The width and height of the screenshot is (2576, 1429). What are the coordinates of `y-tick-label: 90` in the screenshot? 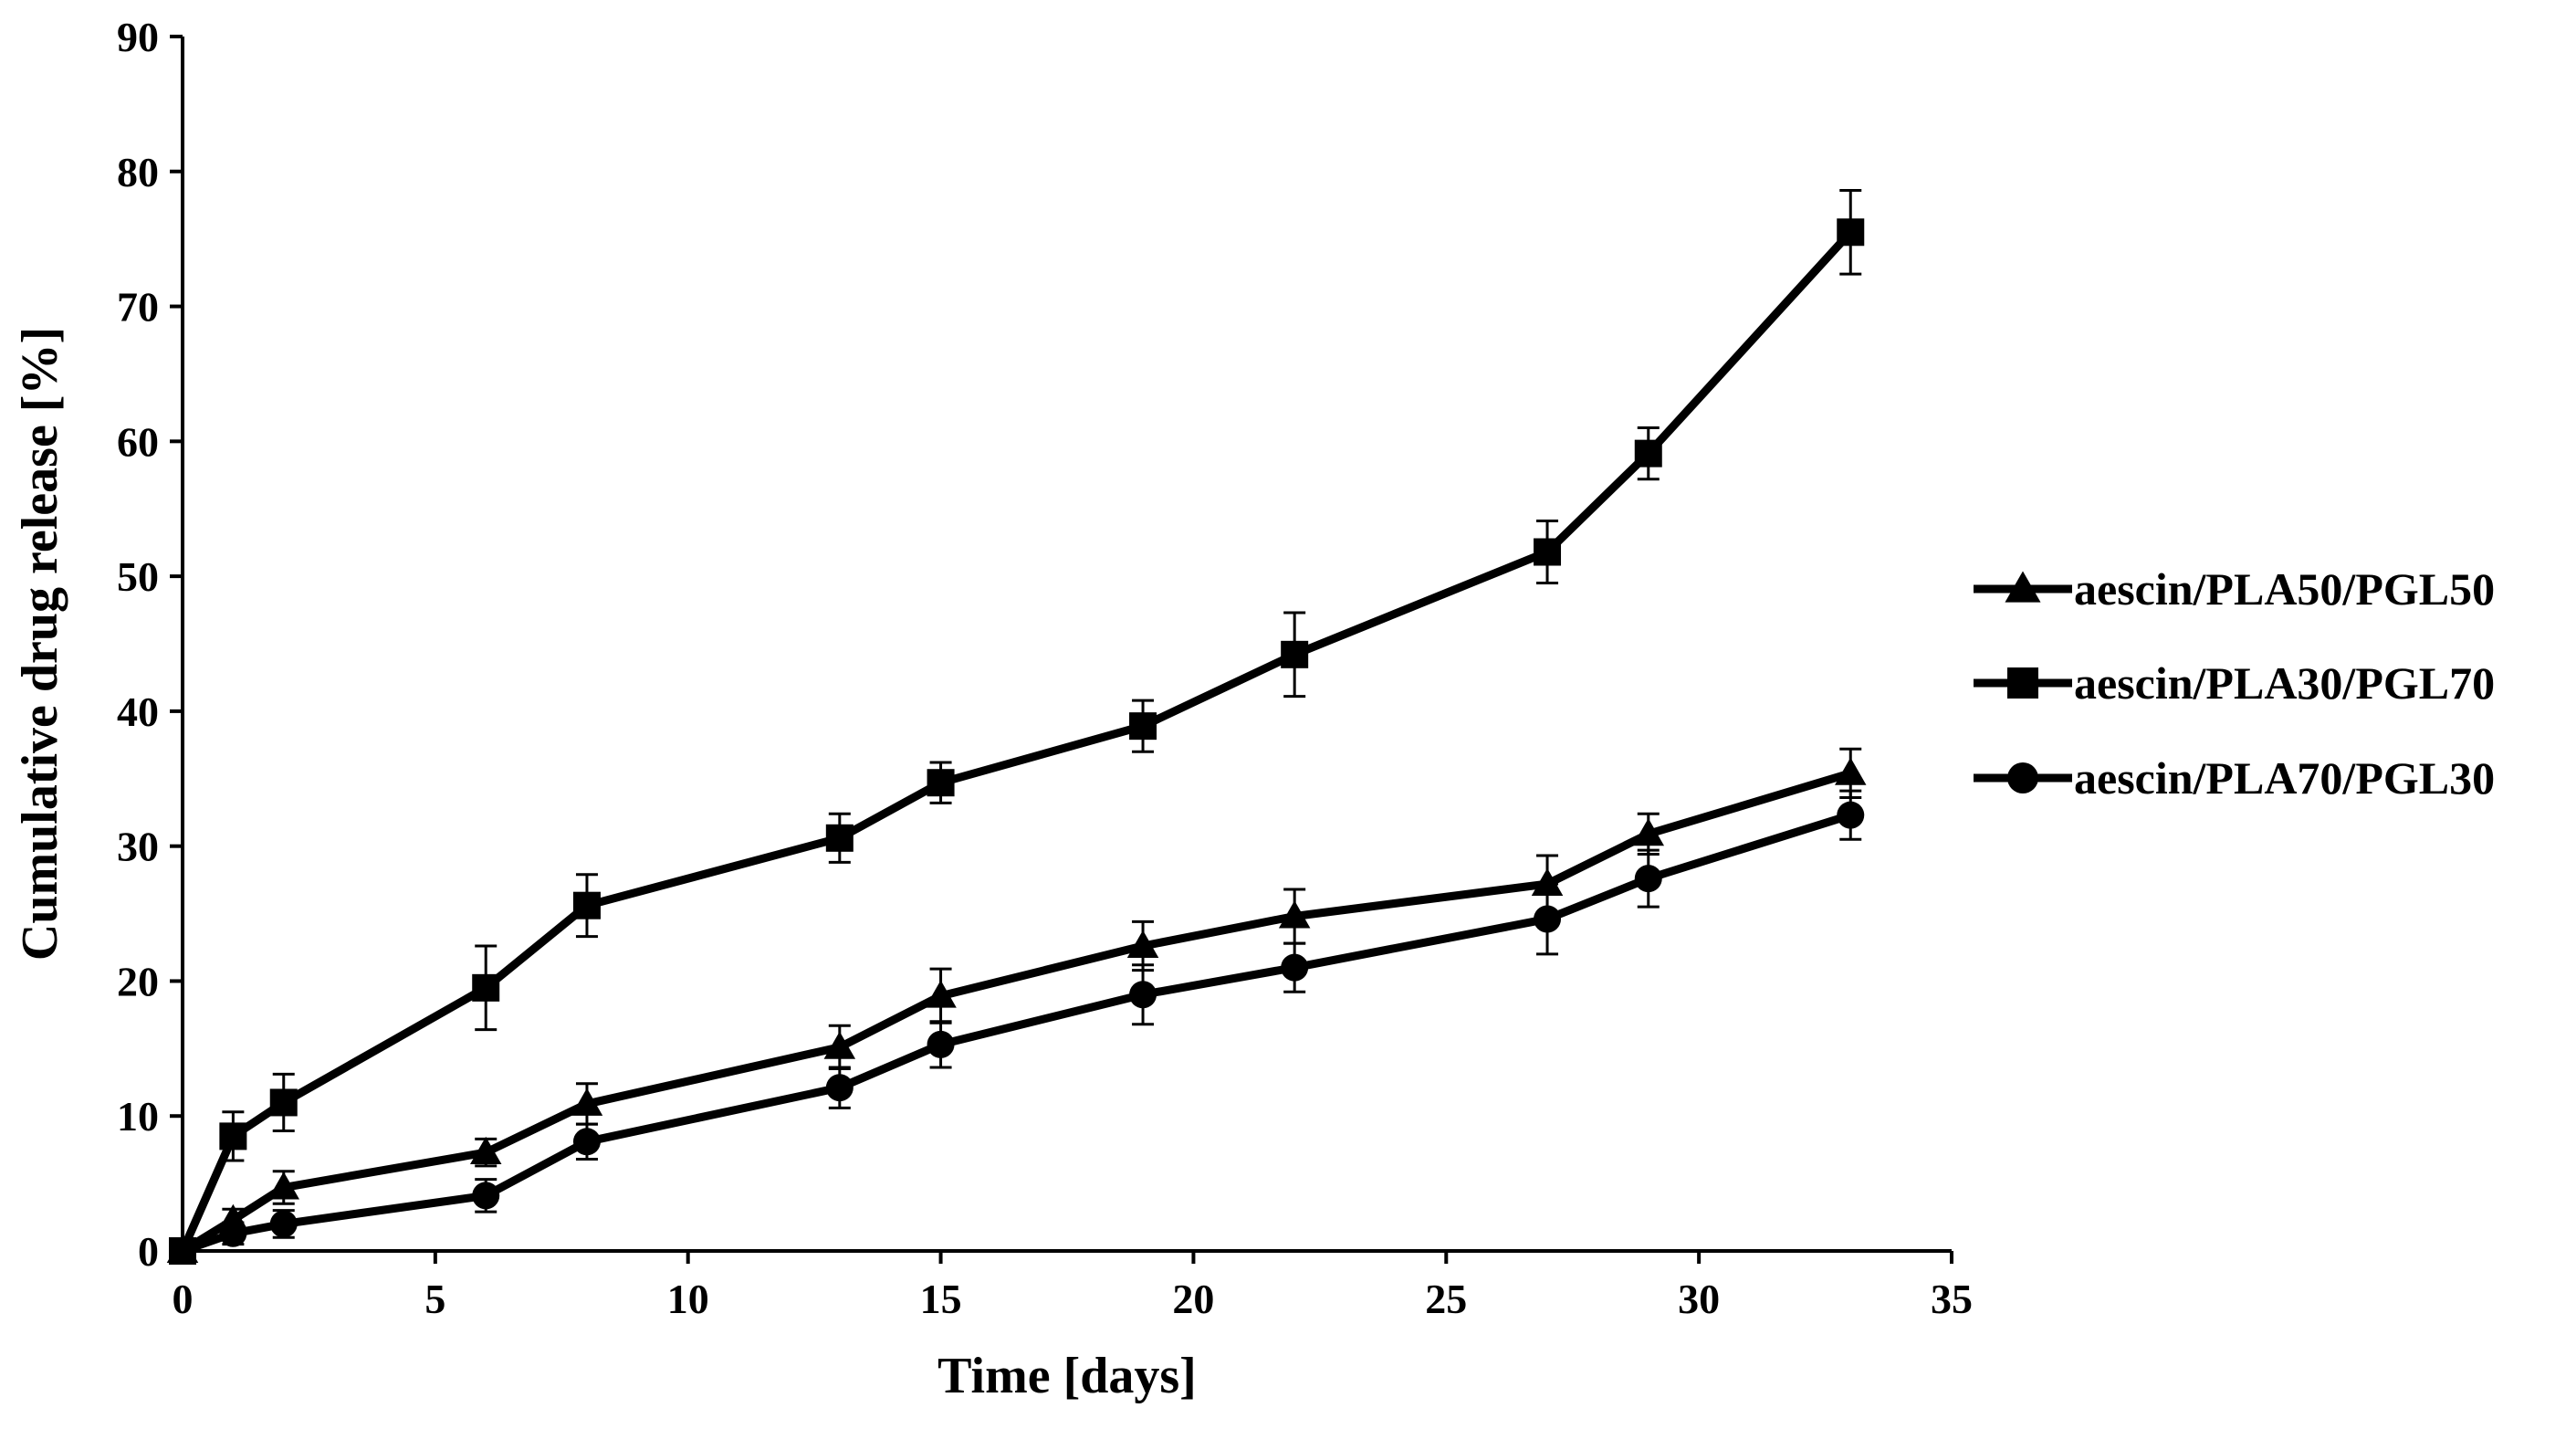 It's located at (138, 37).